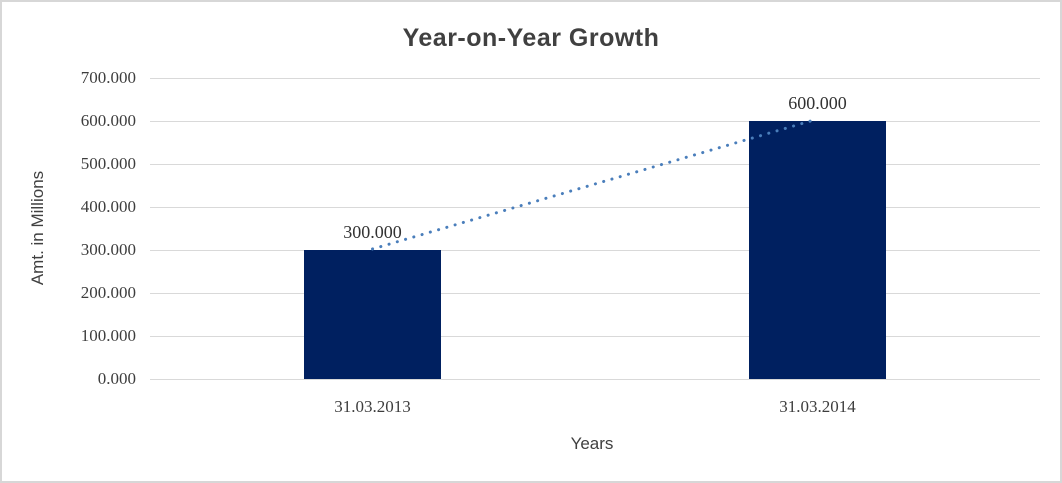 The image size is (1062, 483). What do you see at coordinates (592, 443) in the screenshot?
I see `x-axis-title: Years` at bounding box center [592, 443].